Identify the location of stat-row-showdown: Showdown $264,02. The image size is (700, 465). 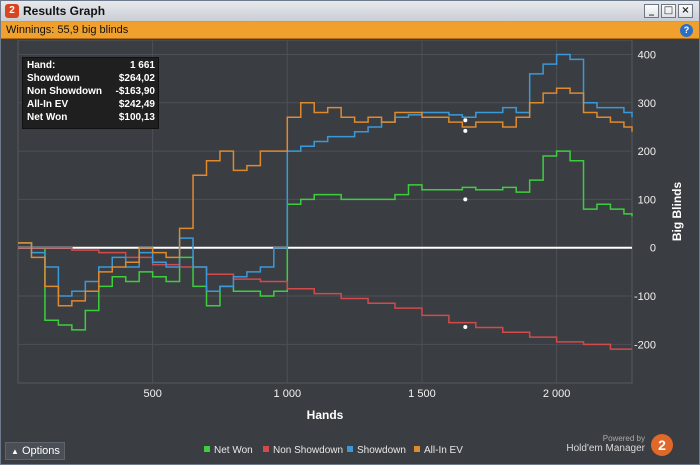
(91, 79).